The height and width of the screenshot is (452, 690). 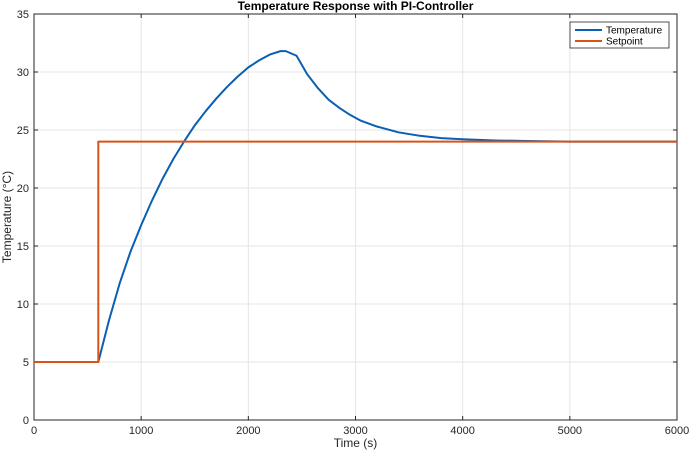 I want to click on chart-title: Temperature Response with PI-Controller, so click(x=356, y=6).